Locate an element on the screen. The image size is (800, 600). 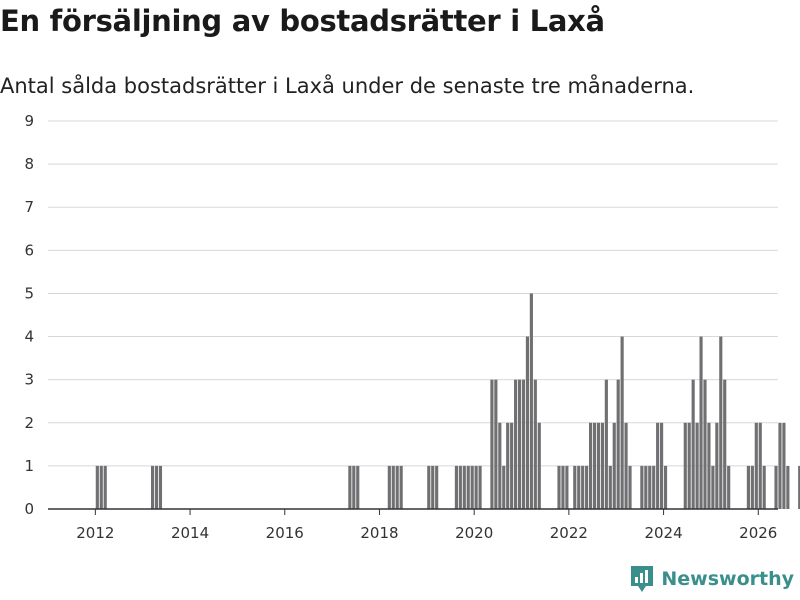
x-tick-label: 2018 is located at coordinates (379, 533).